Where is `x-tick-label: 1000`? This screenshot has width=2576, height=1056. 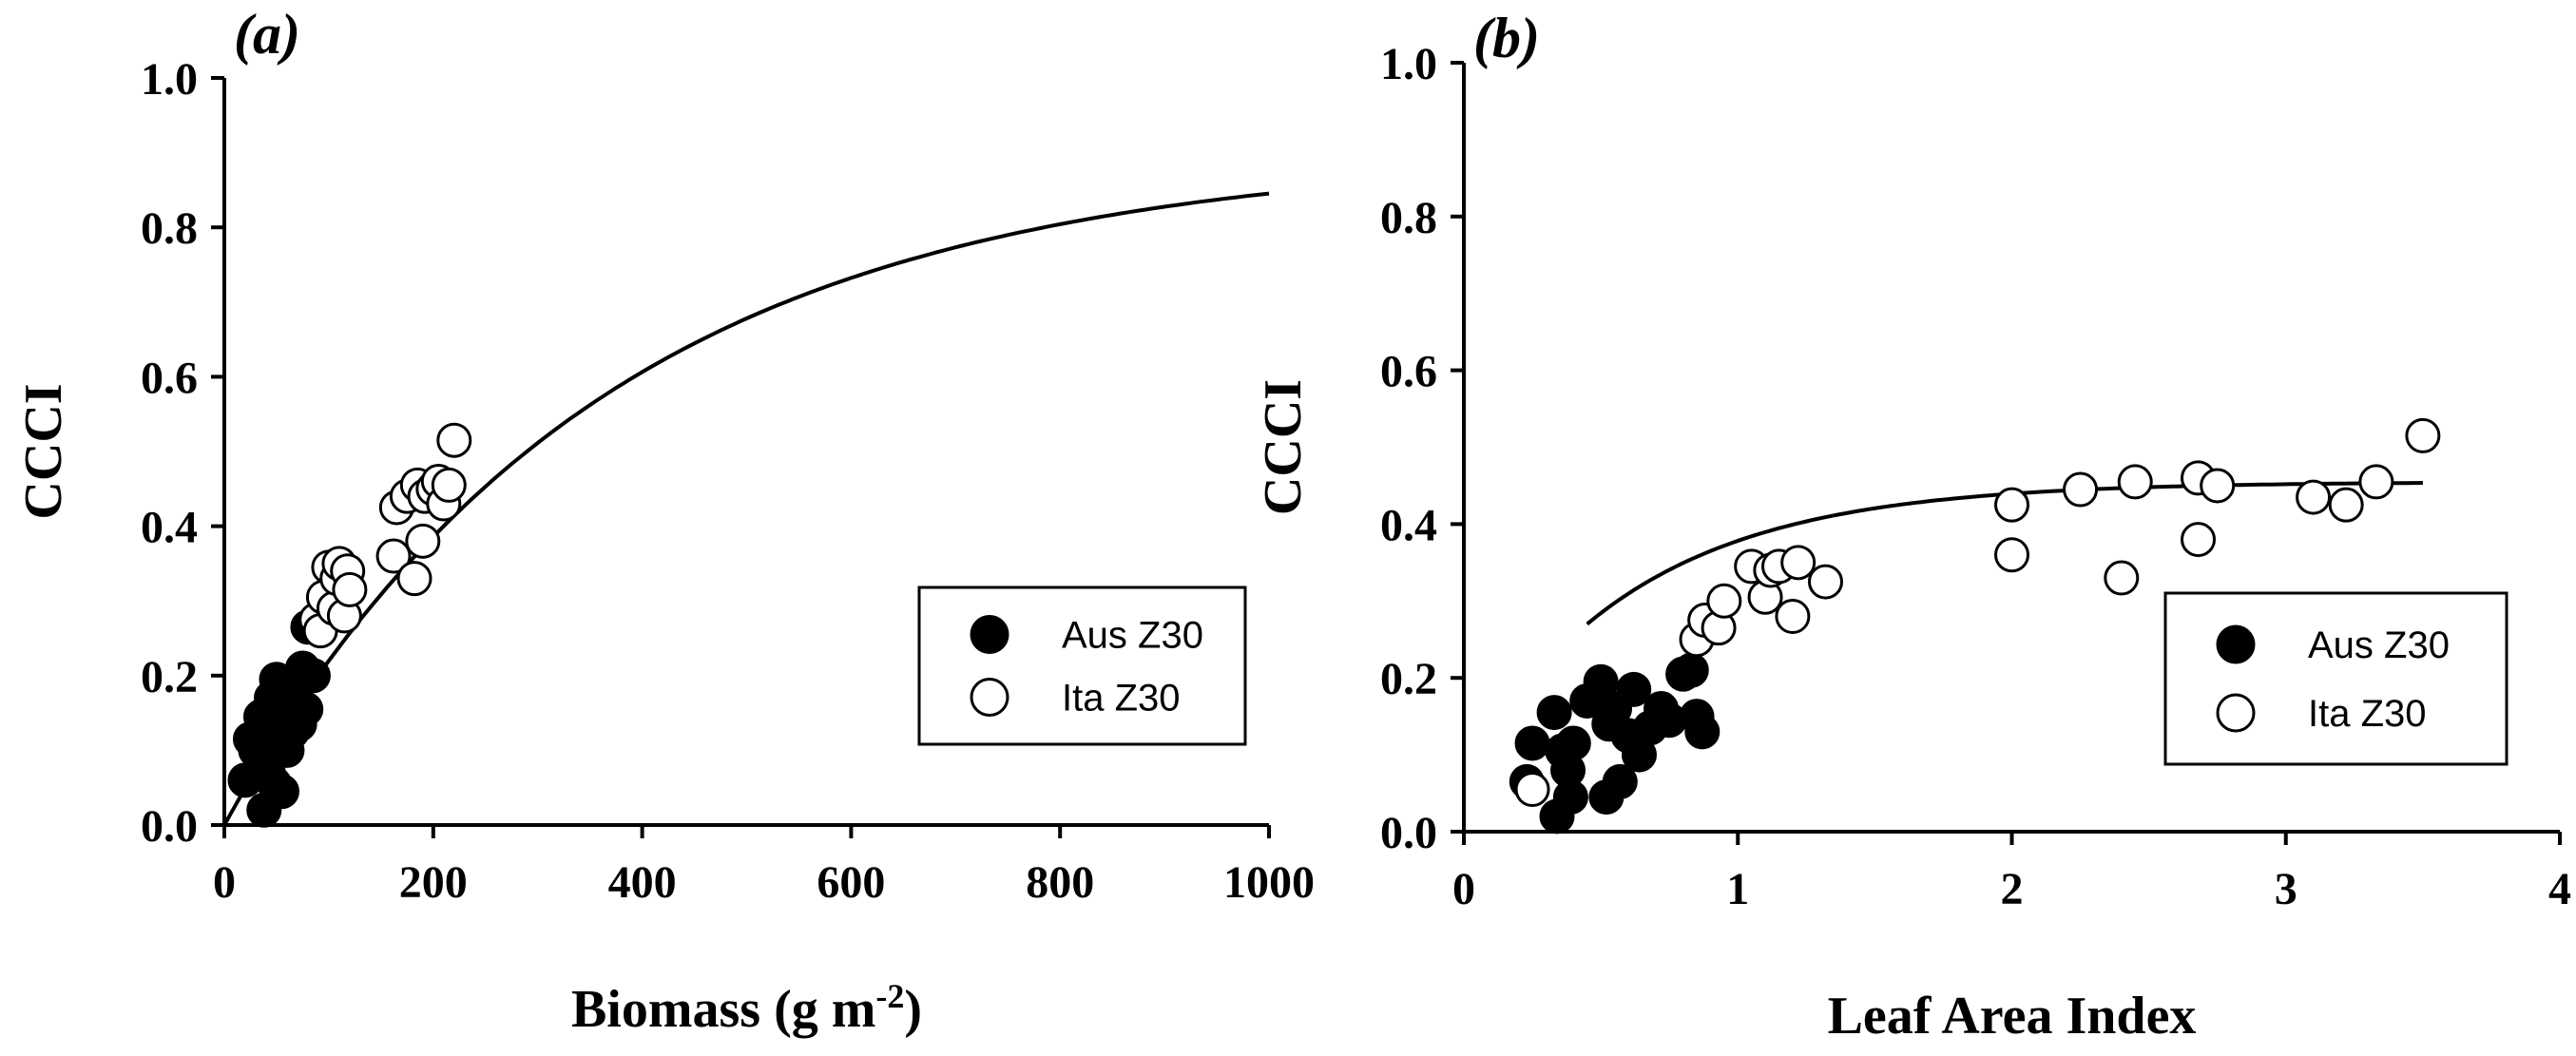
x-tick-label: 1000 is located at coordinates (1269, 882).